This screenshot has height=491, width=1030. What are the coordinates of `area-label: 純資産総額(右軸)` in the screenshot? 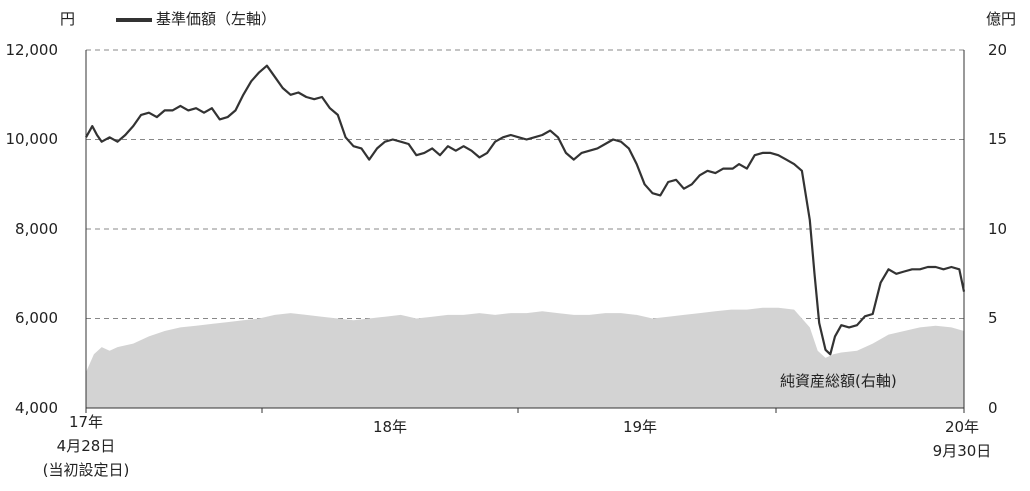 It's located at (838, 381).